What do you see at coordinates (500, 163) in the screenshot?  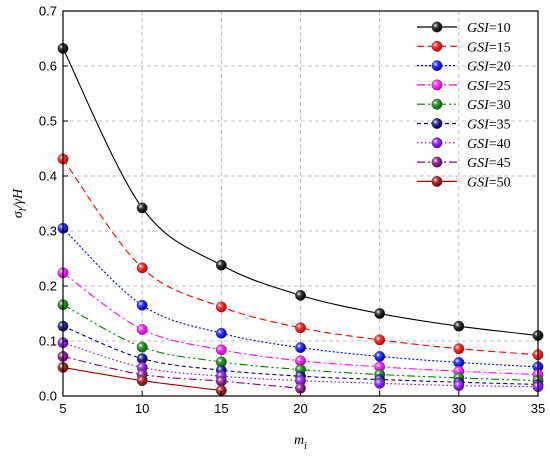 I see `legend-label-suffix: =45` at bounding box center [500, 163].